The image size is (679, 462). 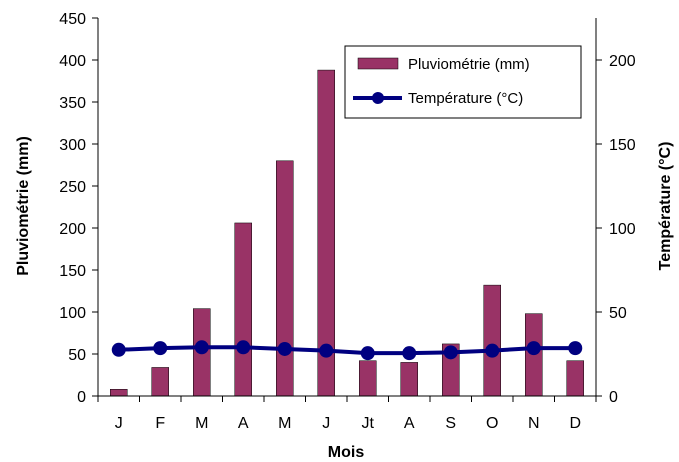 I want to click on y2-tick-label: 150, so click(x=622, y=145).